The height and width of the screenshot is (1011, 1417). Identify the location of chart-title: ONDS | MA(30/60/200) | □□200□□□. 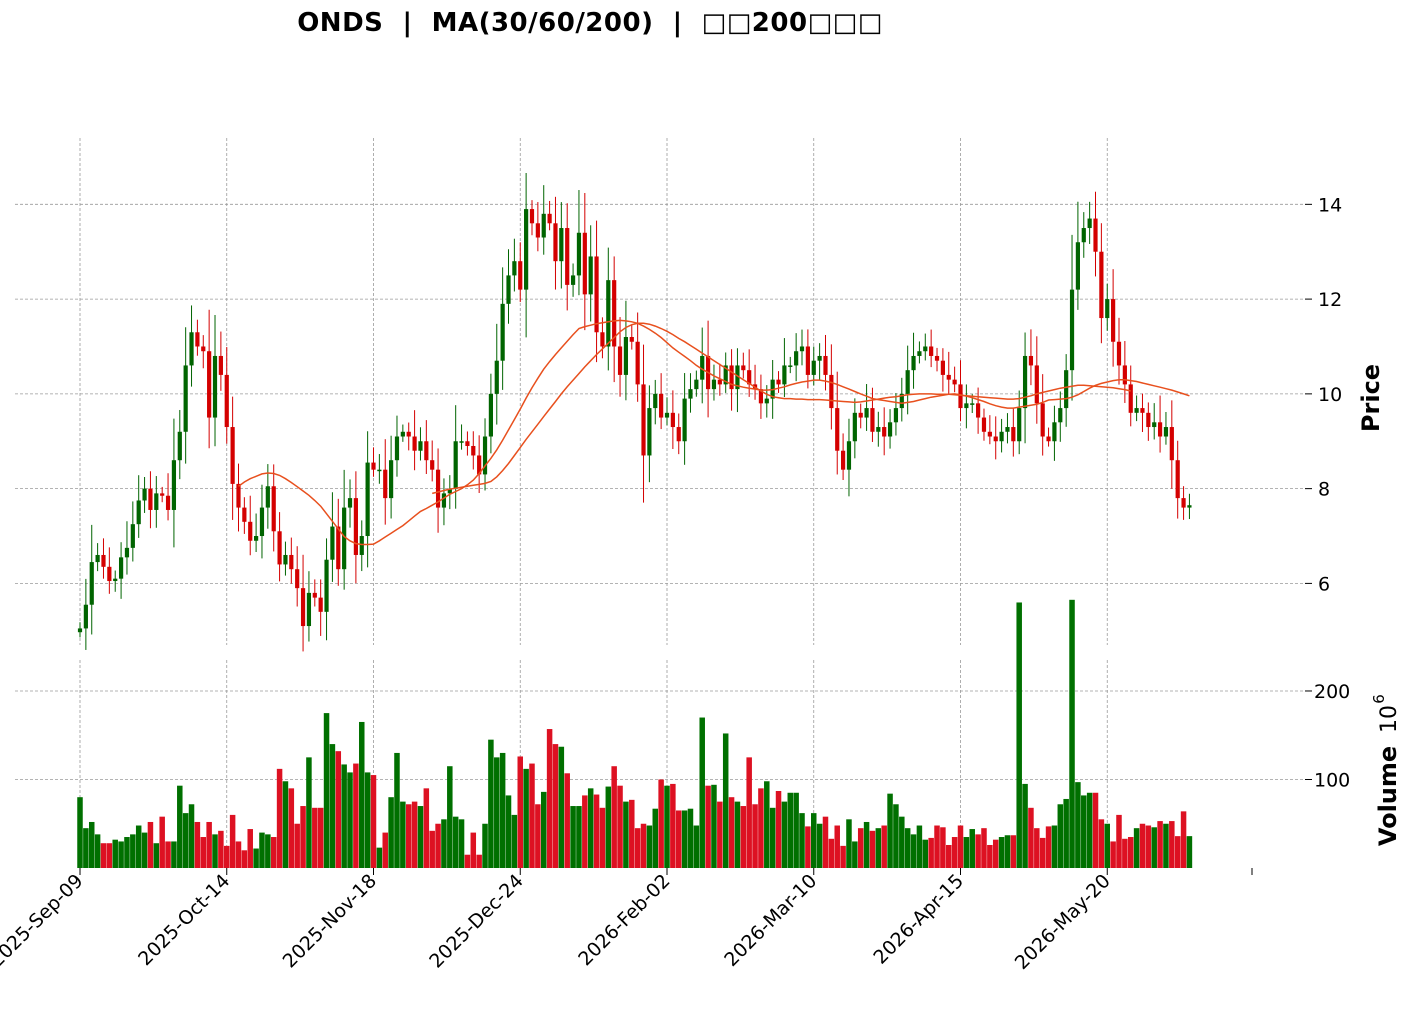
(590, 23).